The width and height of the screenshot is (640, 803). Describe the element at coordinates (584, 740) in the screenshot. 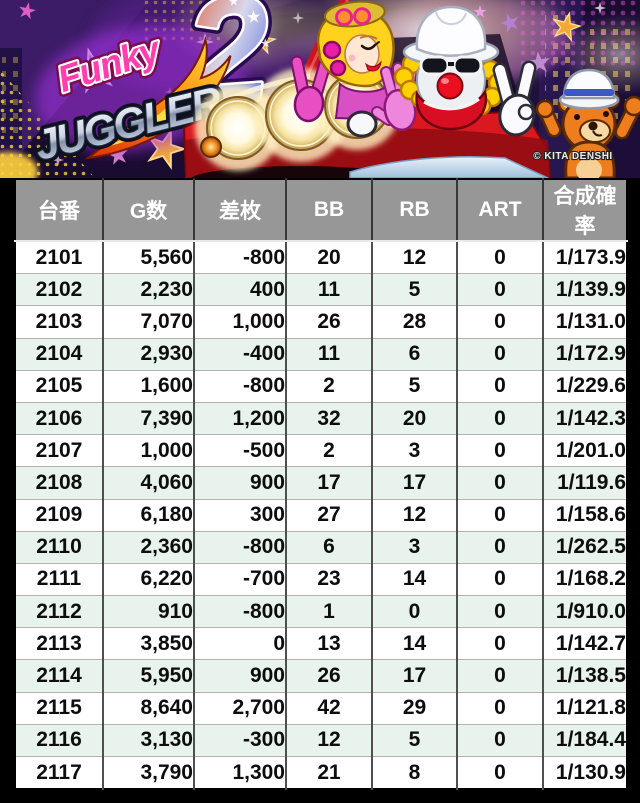

I see `table-cell-prob: 1/184.4` at that location.